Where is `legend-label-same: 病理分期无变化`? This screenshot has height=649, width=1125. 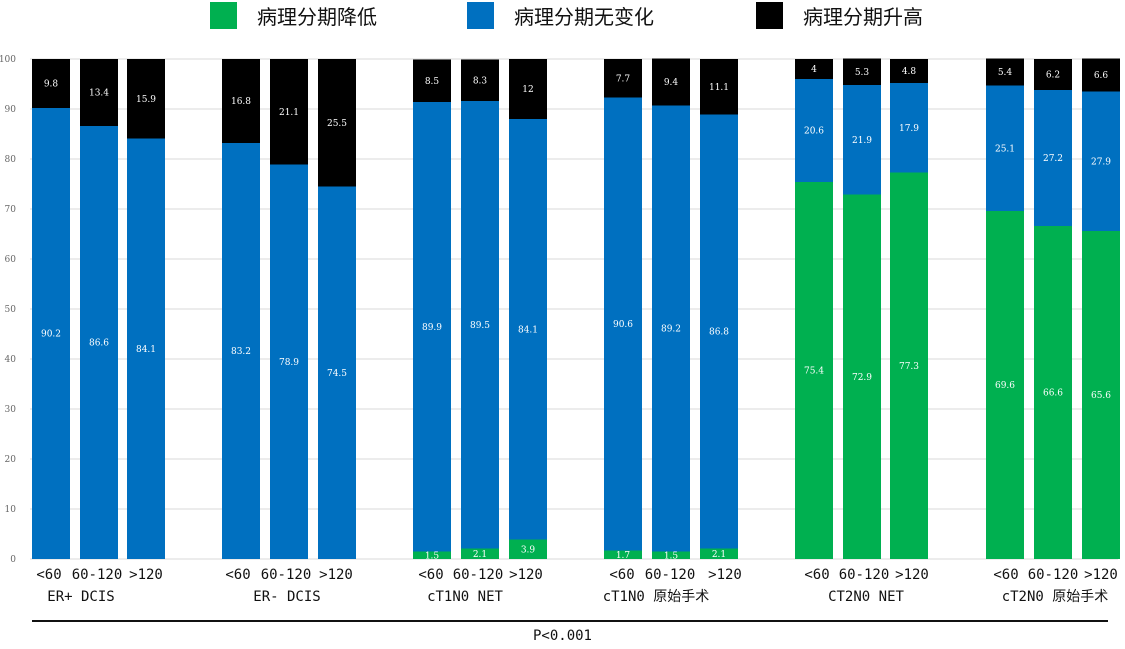
legend-label-same: 病理分期无变化 is located at coordinates (584, 16).